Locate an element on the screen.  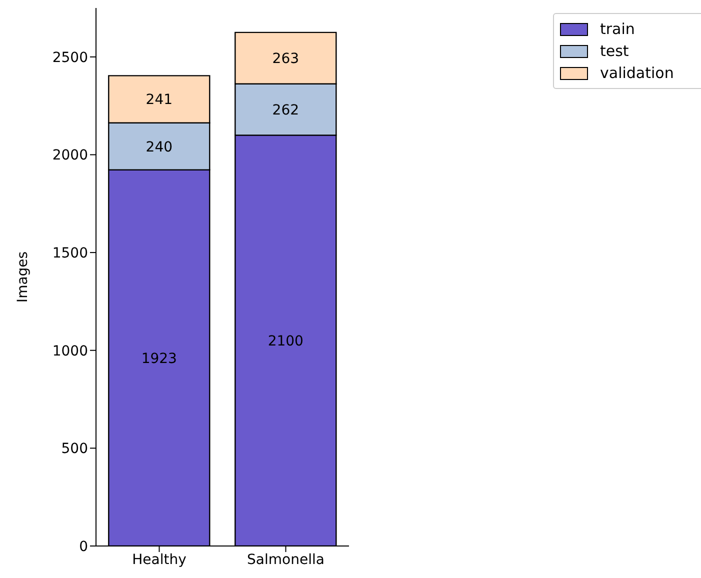
y-axis-title: Images is located at coordinates (22, 277).